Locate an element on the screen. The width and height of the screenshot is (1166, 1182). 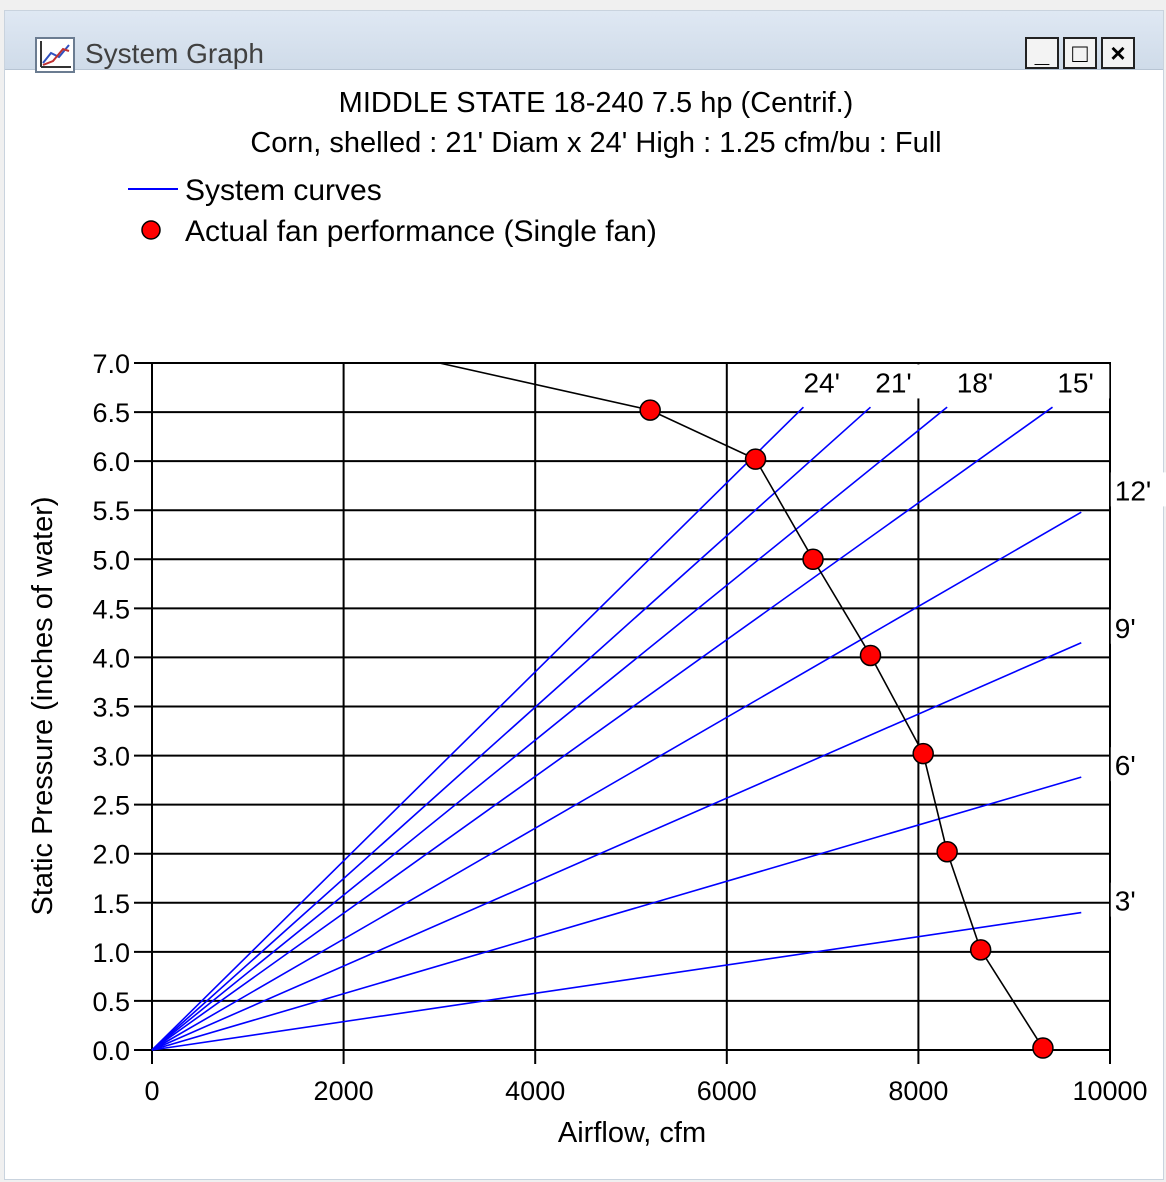
system-curve-label: 12' is located at coordinates (1133, 490).